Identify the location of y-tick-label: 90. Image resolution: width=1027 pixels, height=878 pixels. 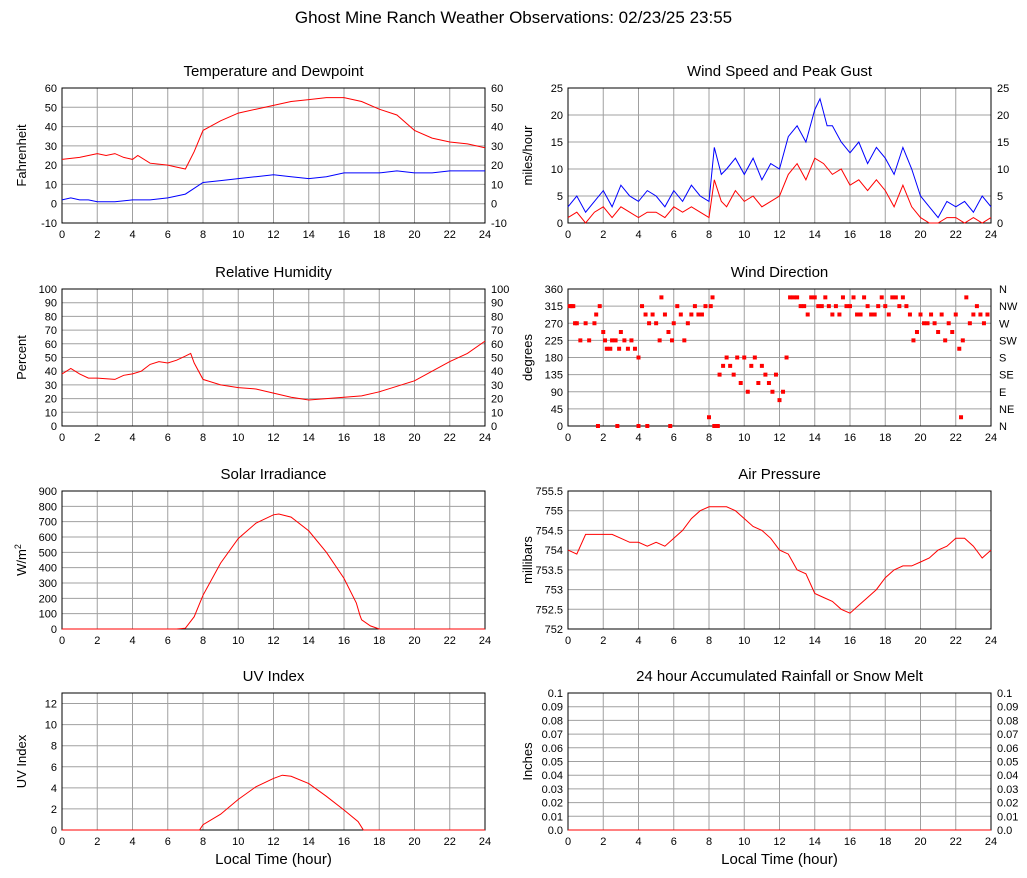
(557, 393).